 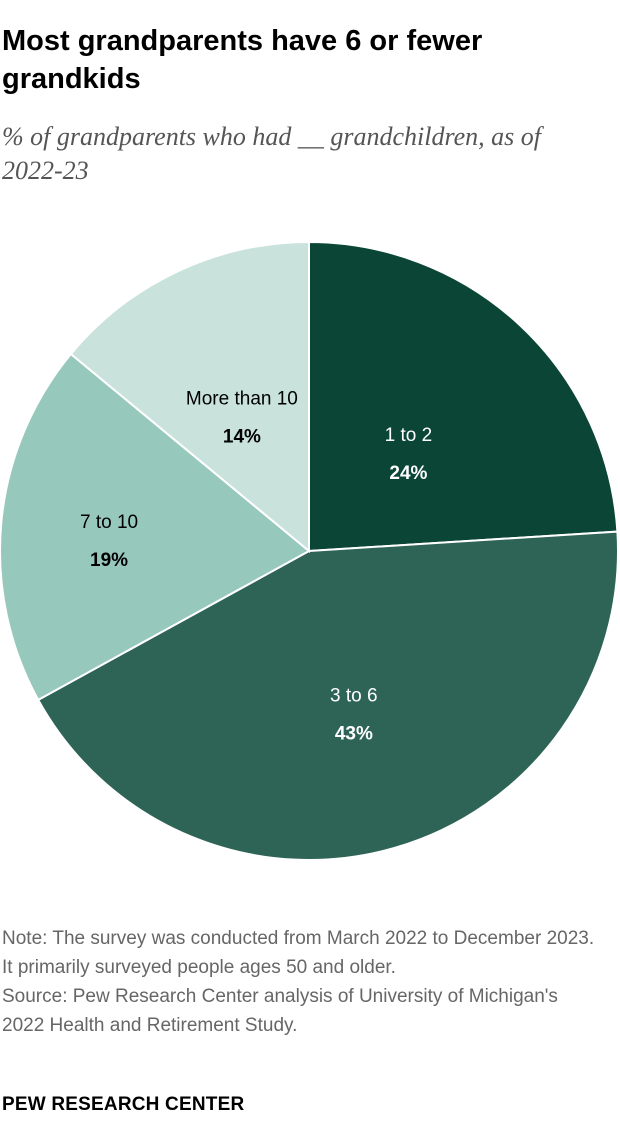 What do you see at coordinates (109, 560) in the screenshot?
I see `slice-value-label: 19%` at bounding box center [109, 560].